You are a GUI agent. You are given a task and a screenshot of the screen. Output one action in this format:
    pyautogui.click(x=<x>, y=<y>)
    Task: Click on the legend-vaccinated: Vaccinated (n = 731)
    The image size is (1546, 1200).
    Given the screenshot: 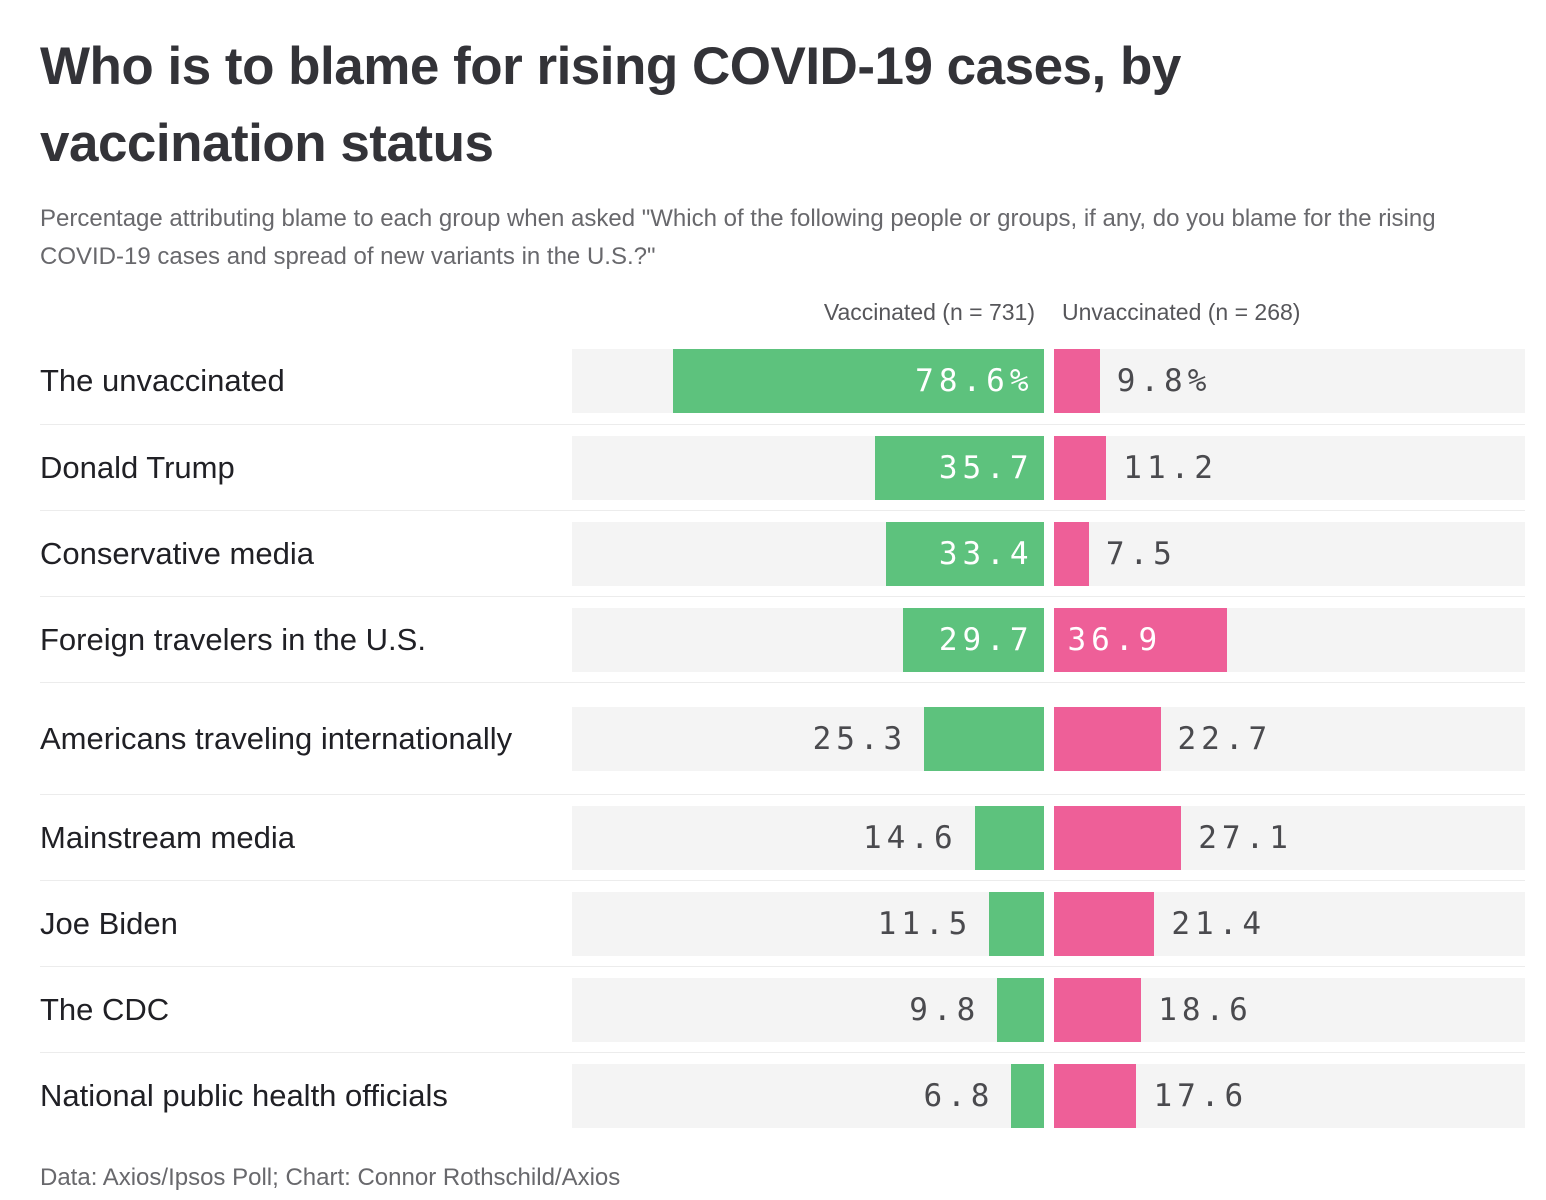 What is the action you would take?
    pyautogui.click(x=929, y=312)
    